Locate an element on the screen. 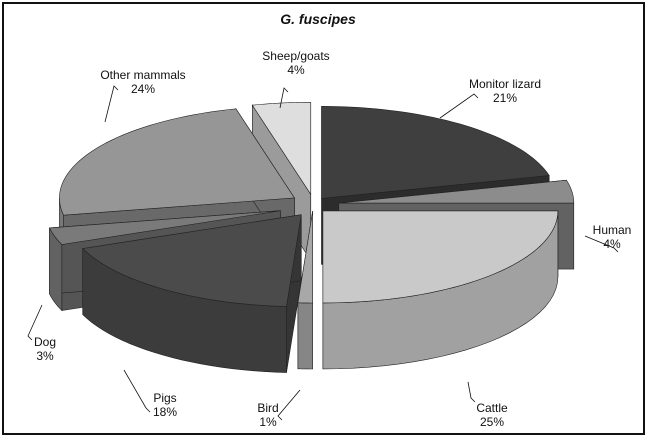 This screenshot has height=439, width=649. slice-cattle is located at coordinates (440, 290).